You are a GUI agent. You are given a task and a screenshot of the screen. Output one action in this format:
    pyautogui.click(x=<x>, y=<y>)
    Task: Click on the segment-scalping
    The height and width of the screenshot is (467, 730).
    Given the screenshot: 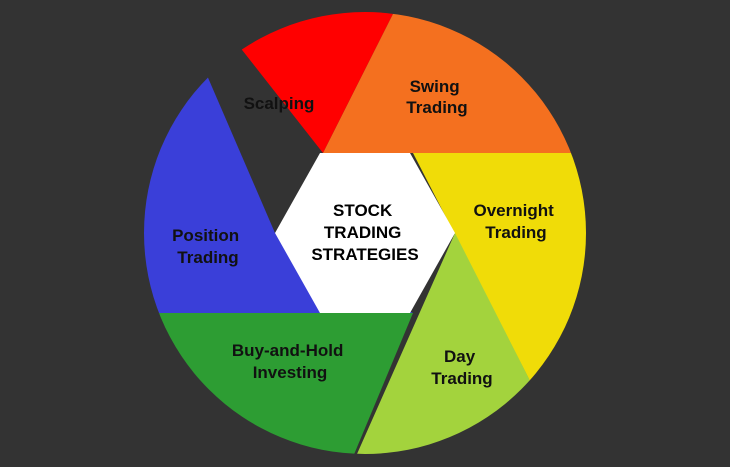 What is the action you would take?
    pyautogui.click(x=272, y=82)
    